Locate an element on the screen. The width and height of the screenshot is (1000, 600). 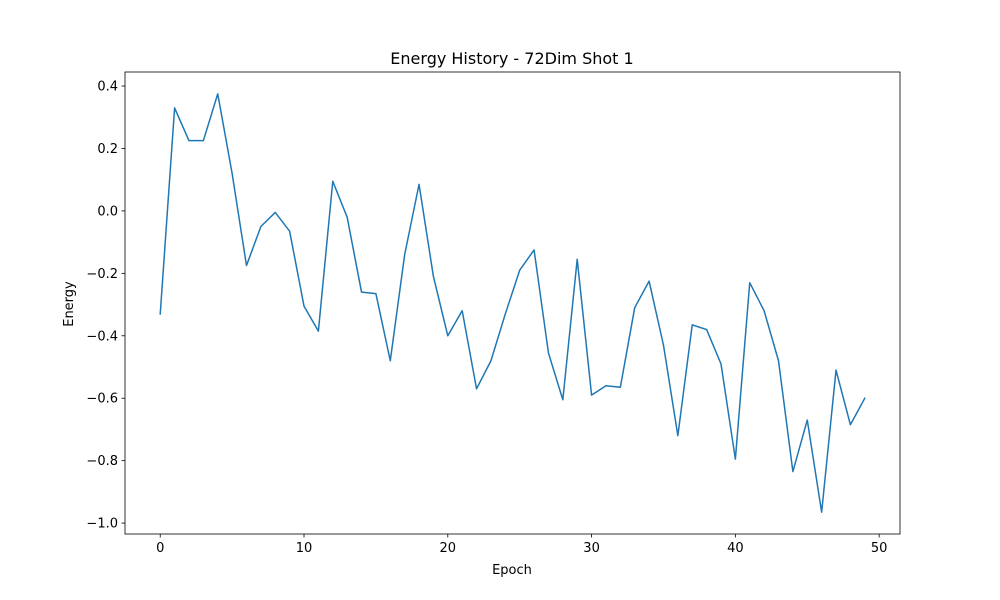
x-tick-label: 10 is located at coordinates (304, 548).